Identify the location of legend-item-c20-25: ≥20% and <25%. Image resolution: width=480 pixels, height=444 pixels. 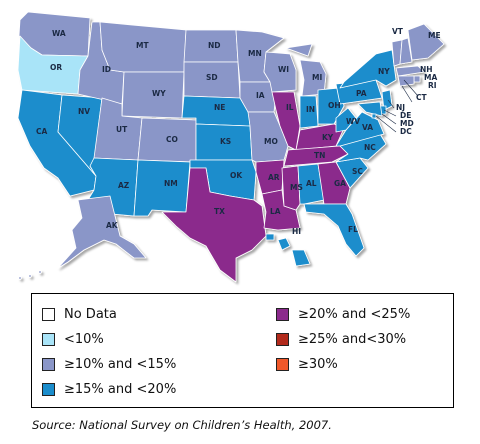
(343, 314).